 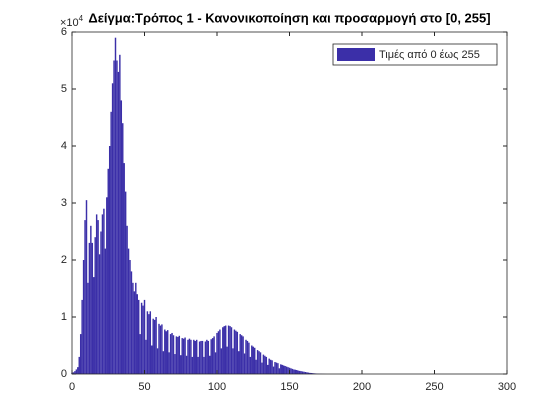 What do you see at coordinates (69, 23) in the screenshot?
I see `y-multiplier-base: ×10` at bounding box center [69, 23].